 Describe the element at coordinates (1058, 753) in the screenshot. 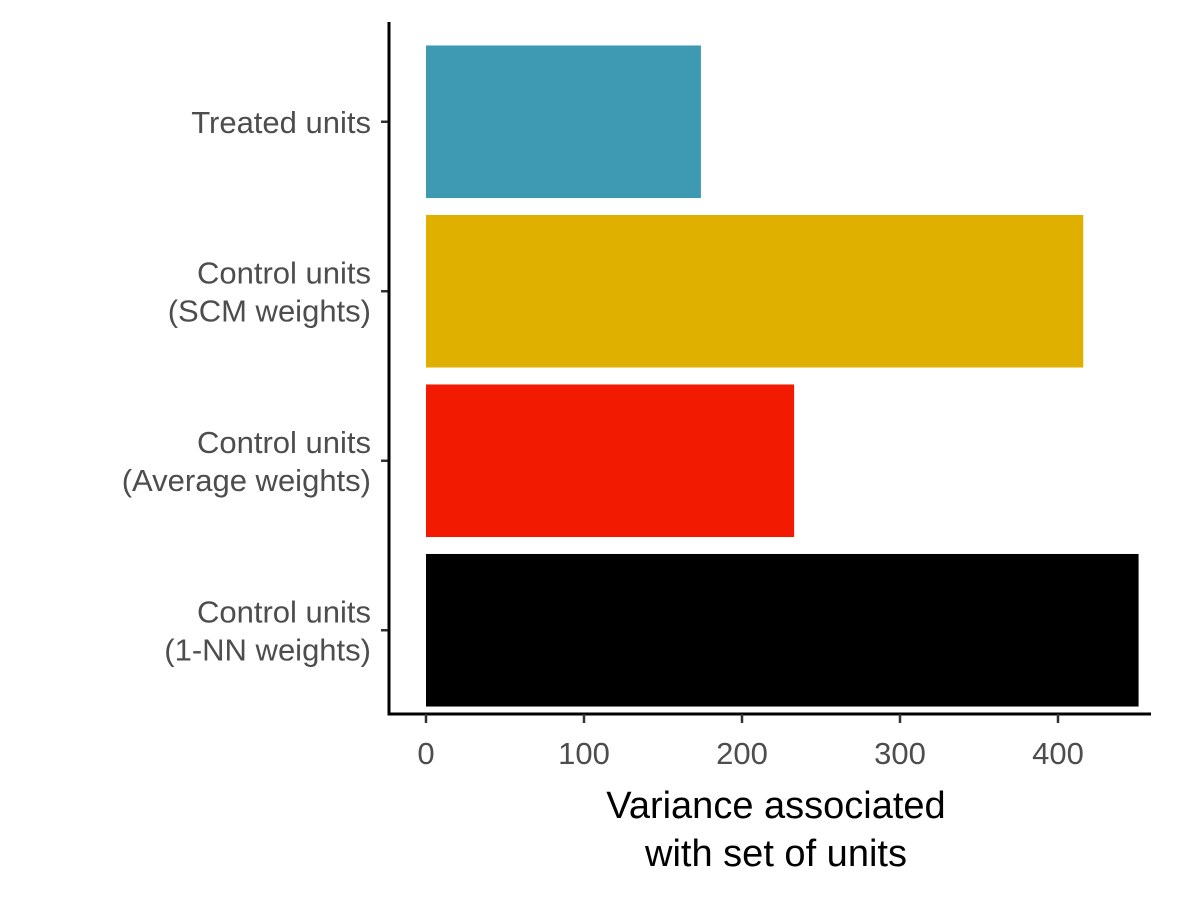

I see `x-tick-label-4: 400` at that location.